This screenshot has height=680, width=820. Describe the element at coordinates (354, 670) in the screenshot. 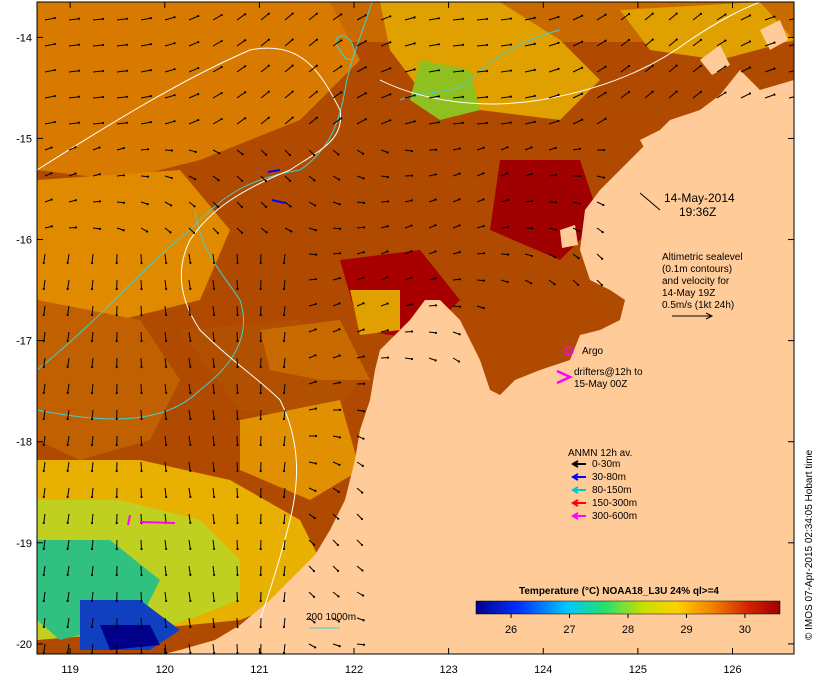

I see `lon-tick-label: 122` at that location.